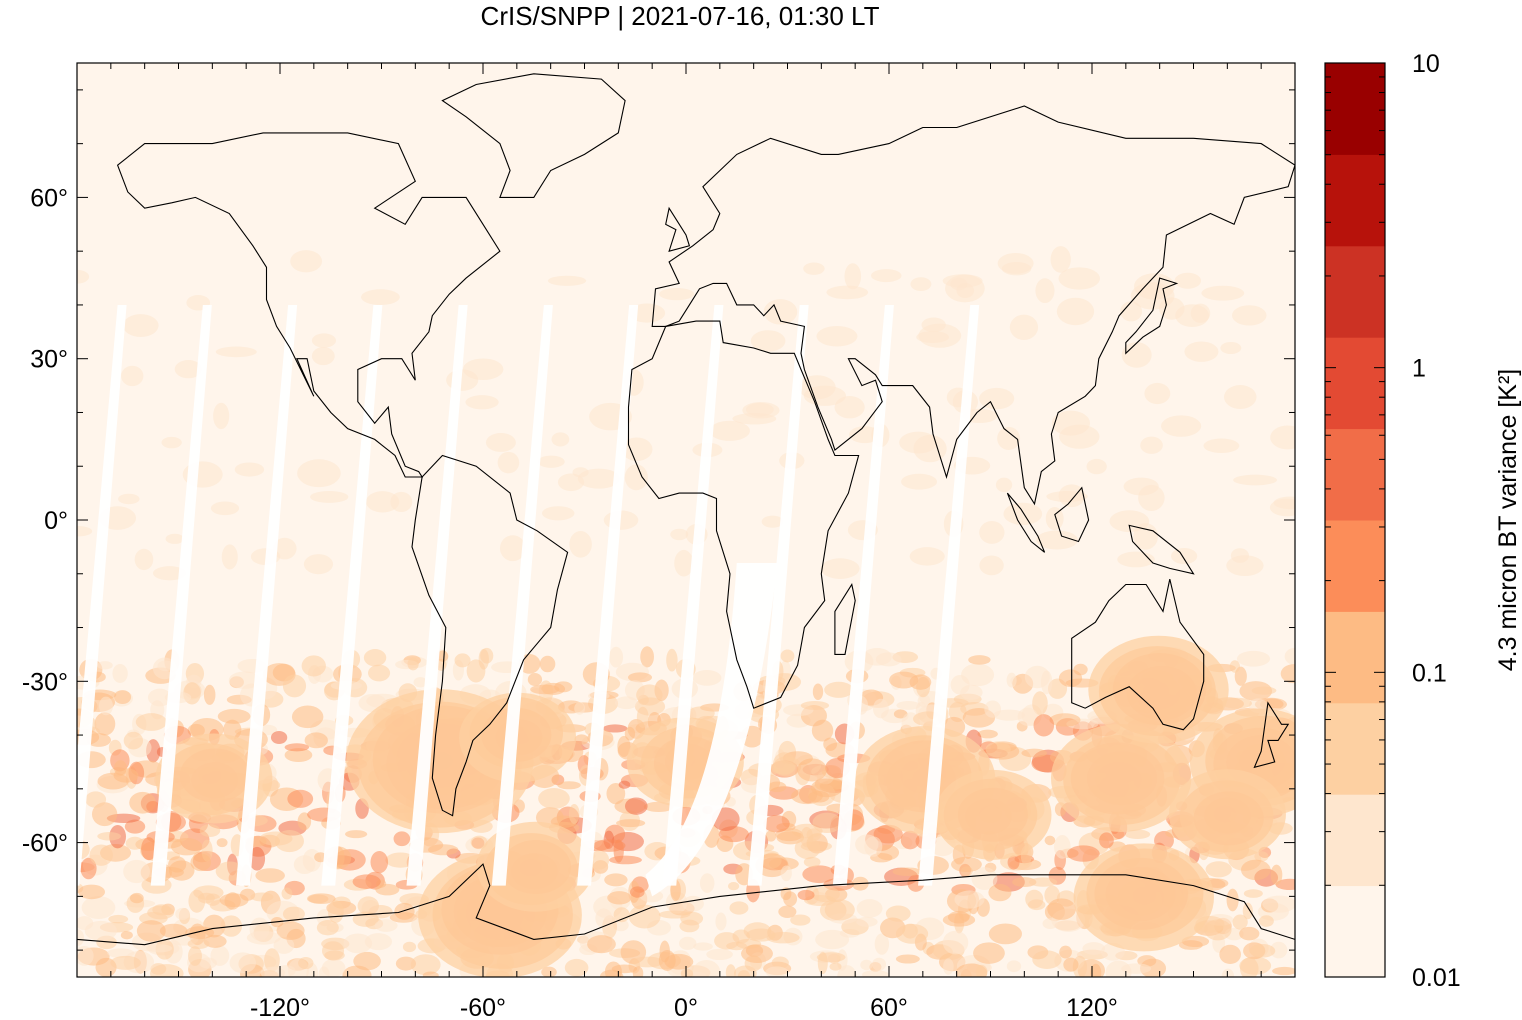 This screenshot has width=1522, height=1020. Describe the element at coordinates (1121, 777) in the screenshot. I see `variance-hotspot` at that location.